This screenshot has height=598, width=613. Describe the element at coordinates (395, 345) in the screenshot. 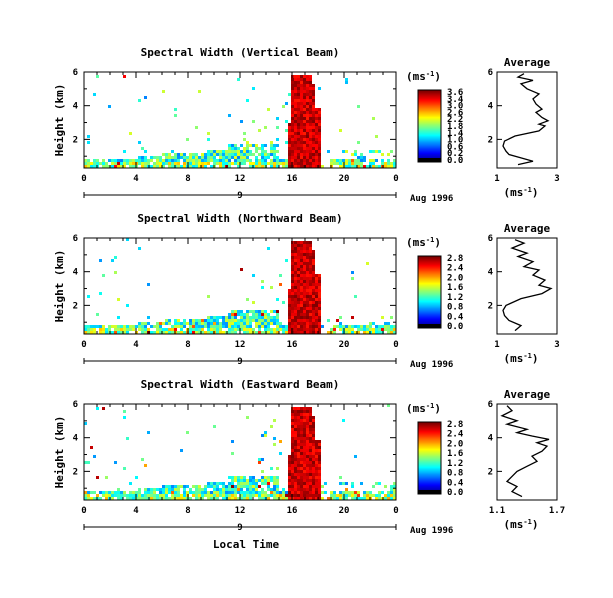

I see `x-tick-label: 0` at that location.